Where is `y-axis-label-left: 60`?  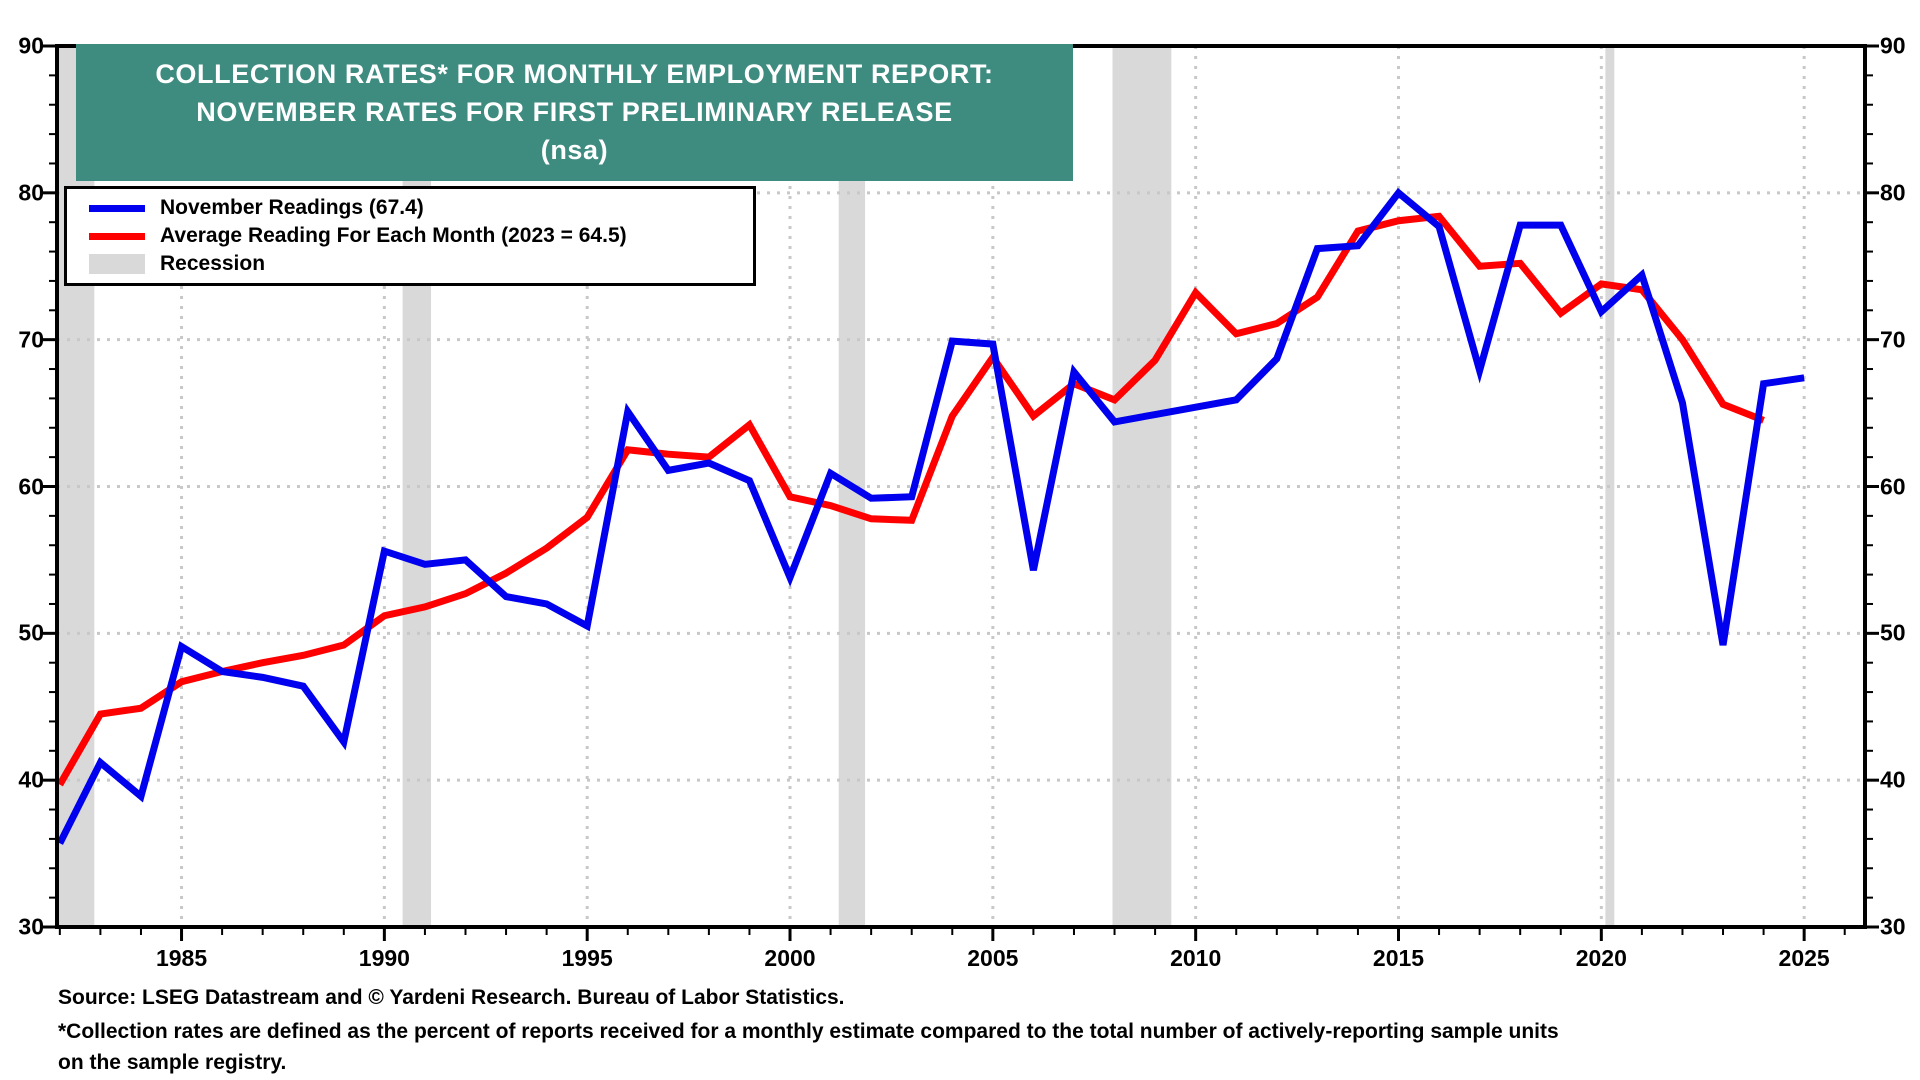
y-axis-label-left: 60 is located at coordinates (31, 486).